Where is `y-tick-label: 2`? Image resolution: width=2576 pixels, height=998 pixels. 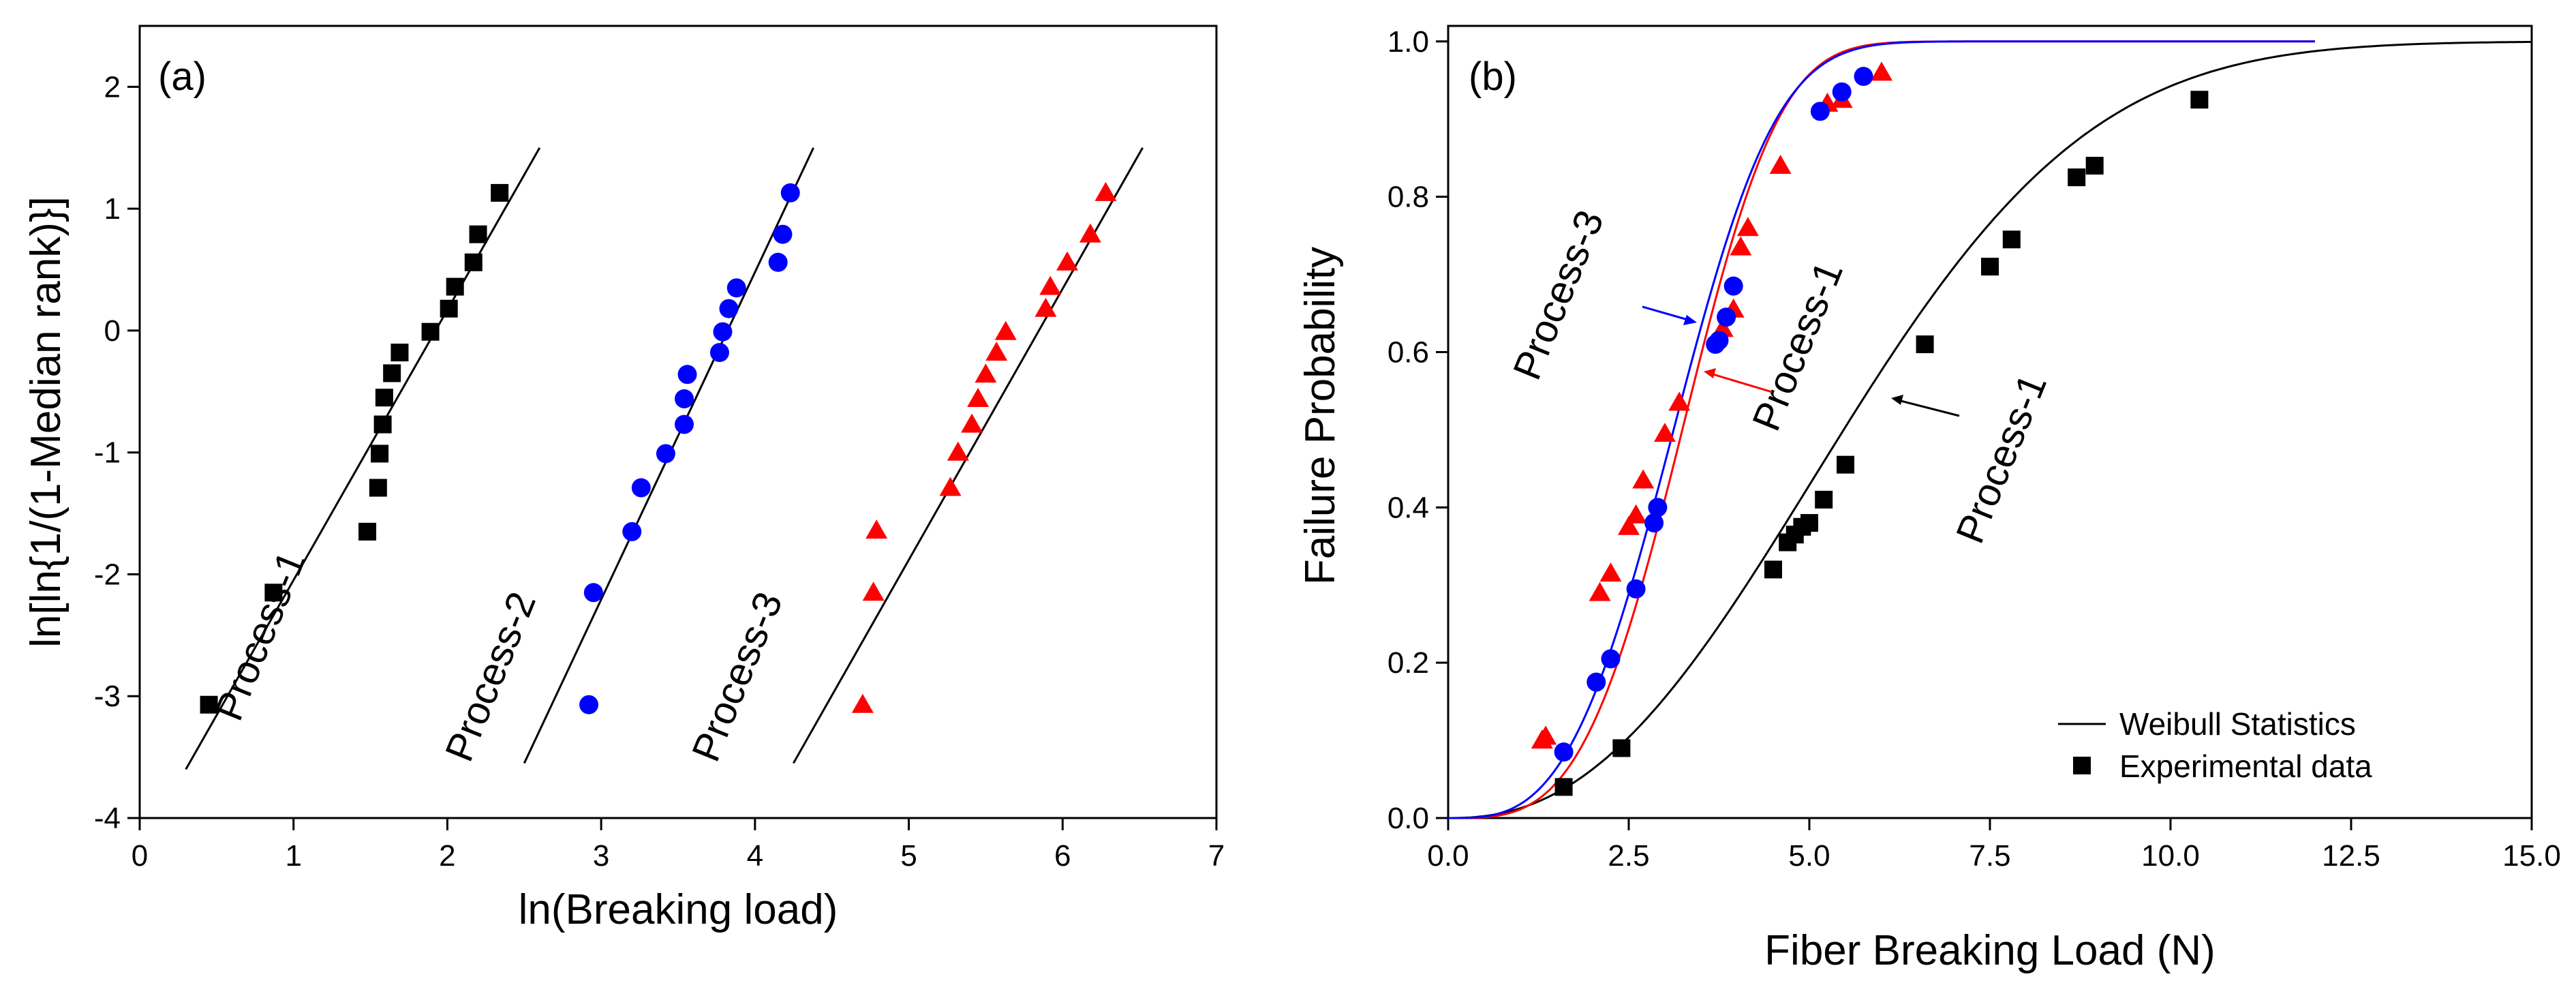
y-tick-label: 2 is located at coordinates (112, 87).